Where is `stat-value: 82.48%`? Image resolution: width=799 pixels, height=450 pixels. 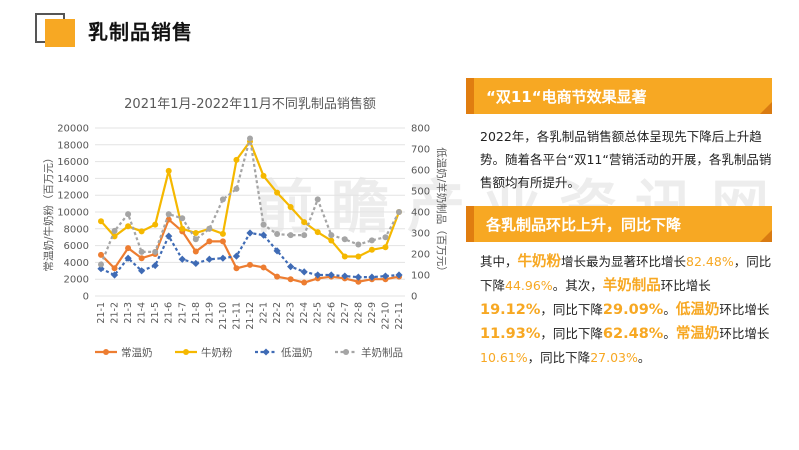 stat-value: 82.48% is located at coordinates (710, 261).